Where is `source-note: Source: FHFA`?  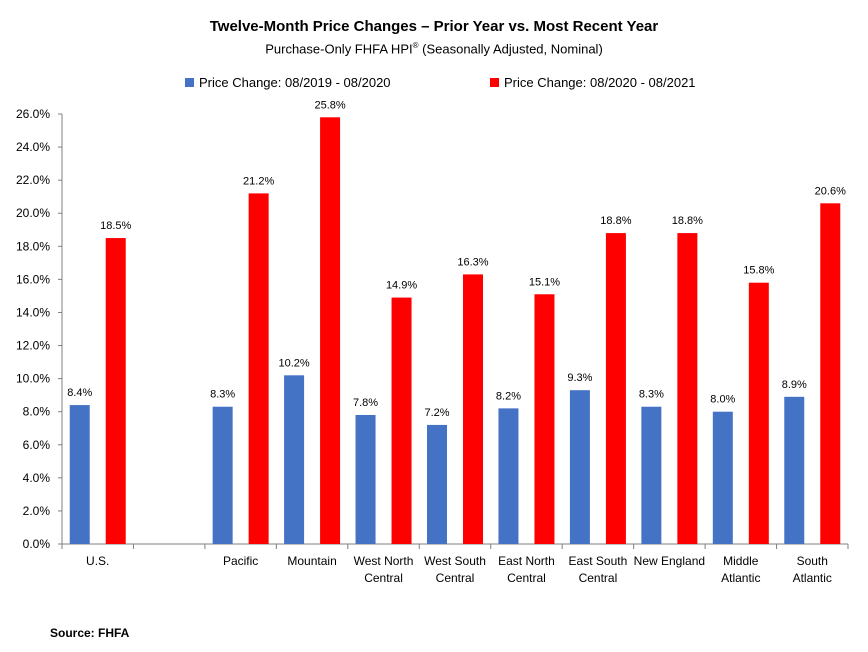
source-note: Source: FHFA is located at coordinates (90, 633).